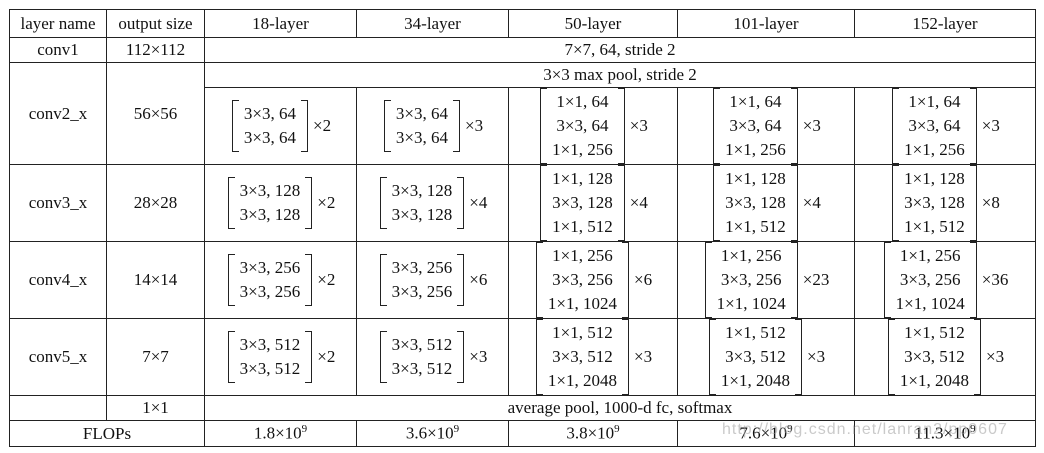  What do you see at coordinates (590, 433) in the screenshot?
I see `flops-base: 3.8×10` at bounding box center [590, 433].